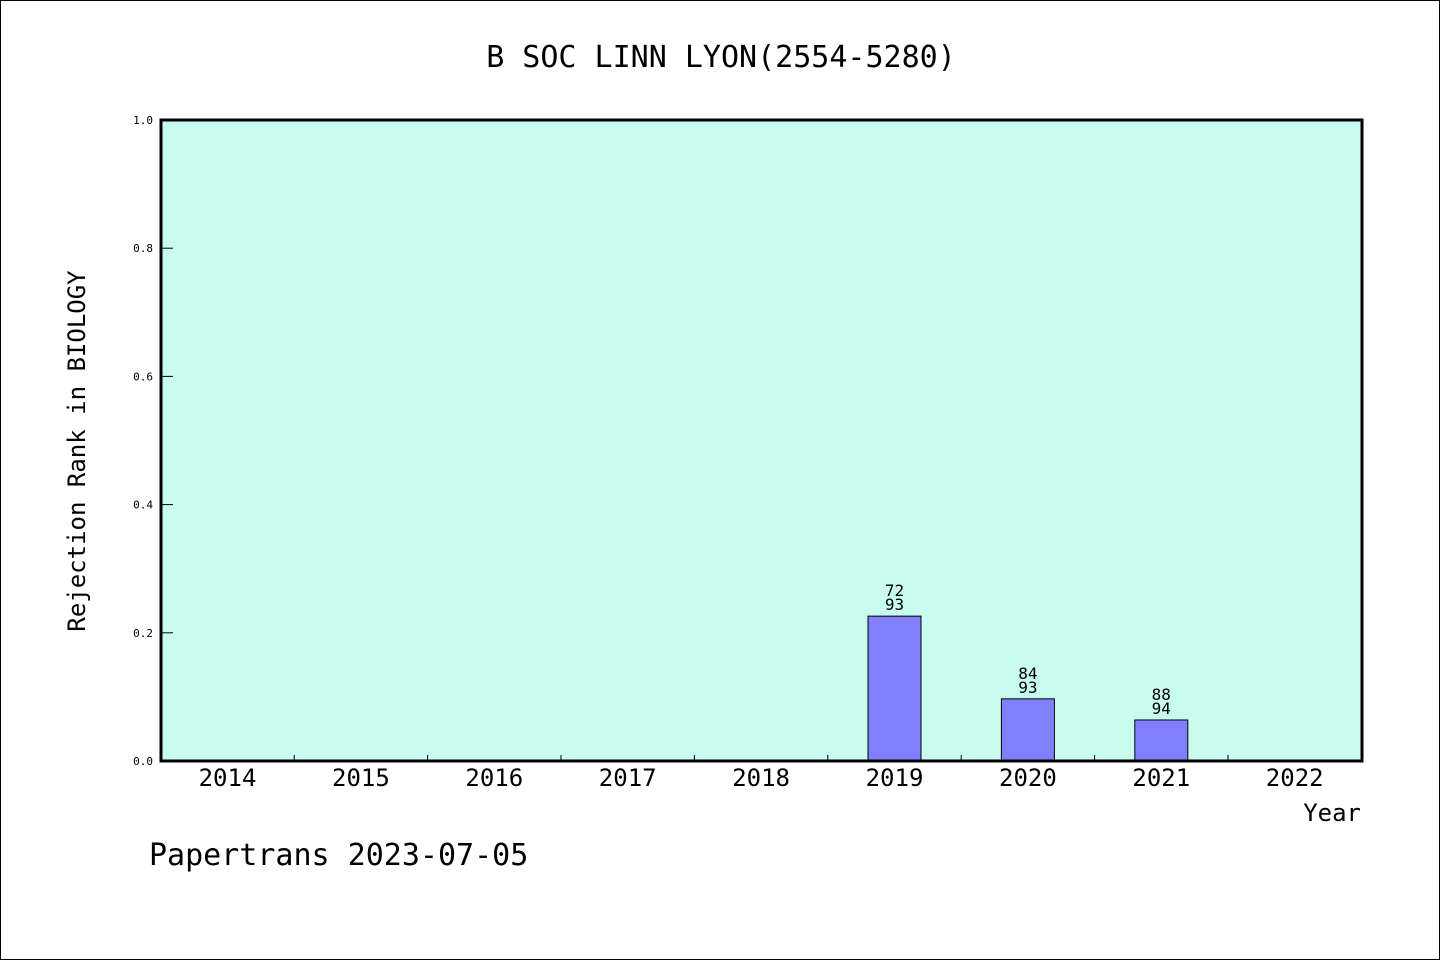 This screenshot has height=960, width=1440. I want to click on x-tick-label: 2015, so click(361, 778).